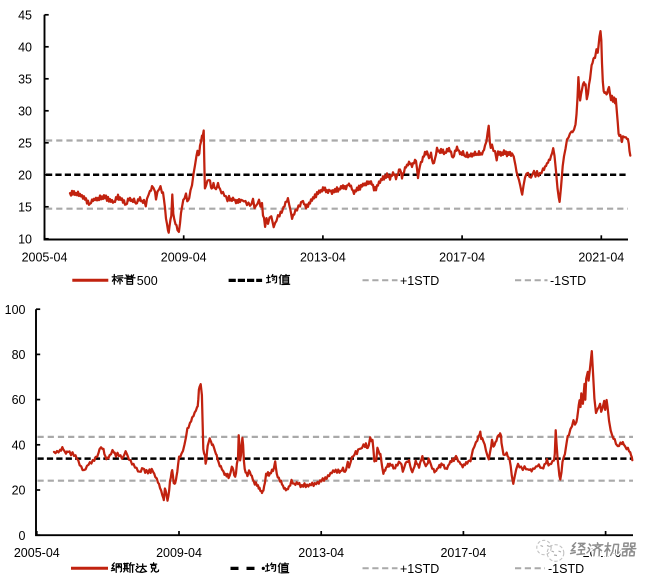  What do you see at coordinates (25, 143) in the screenshot?
I see `svg-text: 25` at bounding box center [25, 143].